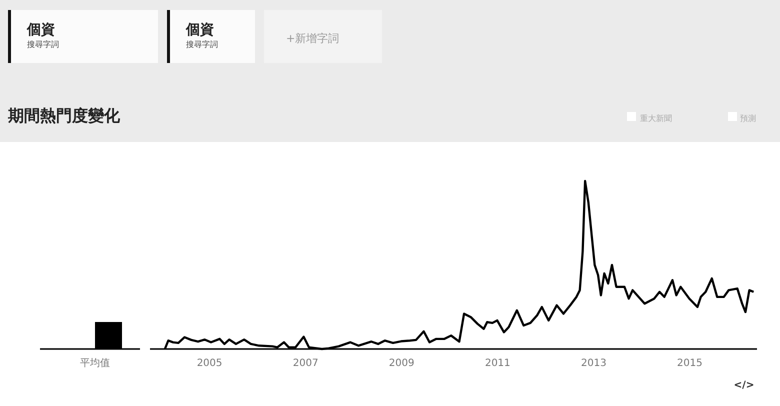 The height and width of the screenshot is (406, 780). Describe the element at coordinates (748, 118) in the screenshot. I see `text: 預測` at that location.